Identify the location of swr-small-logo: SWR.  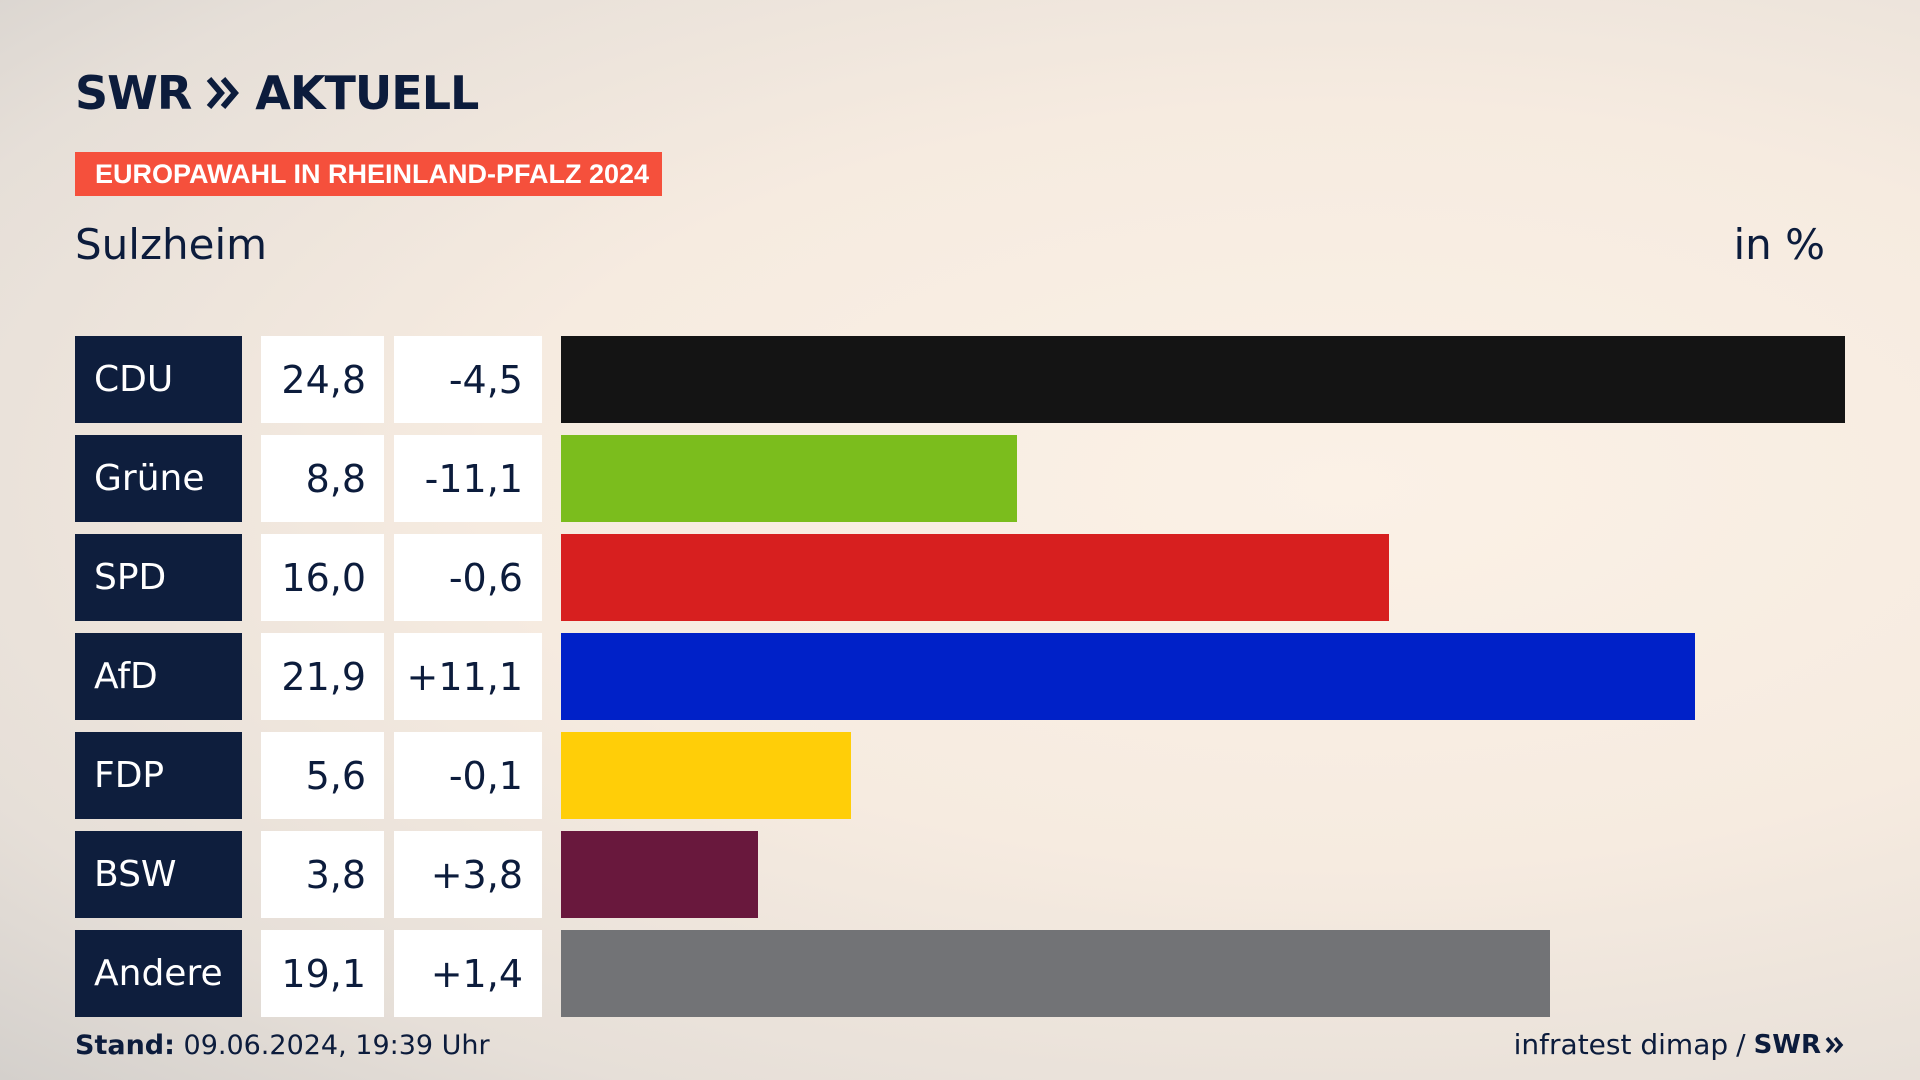
(1799, 1045).